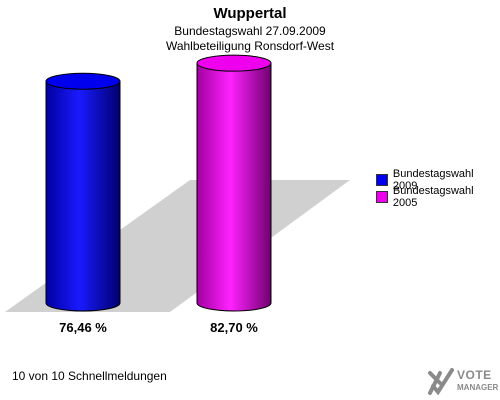  What do you see at coordinates (234, 187) in the screenshot?
I see `bar-body-2005` at bounding box center [234, 187].